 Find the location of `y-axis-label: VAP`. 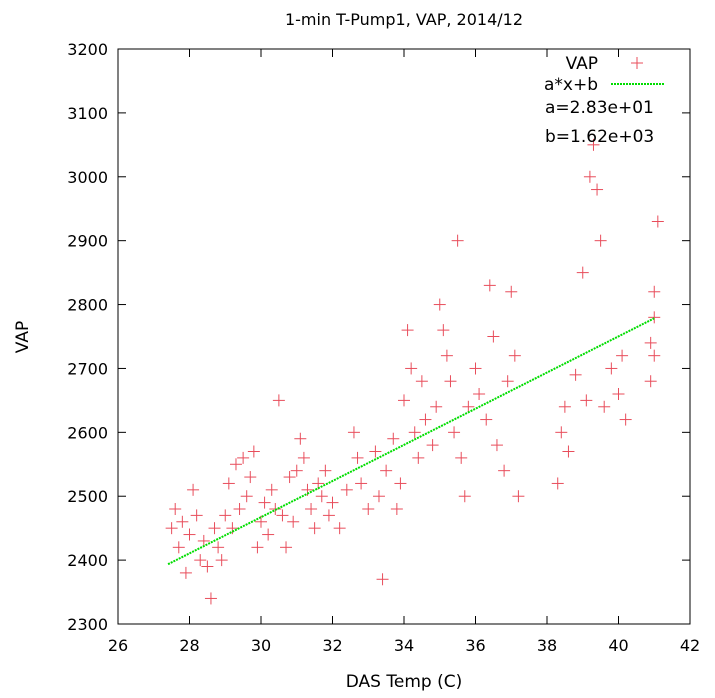

y-axis-label: VAP is located at coordinates (23, 337).